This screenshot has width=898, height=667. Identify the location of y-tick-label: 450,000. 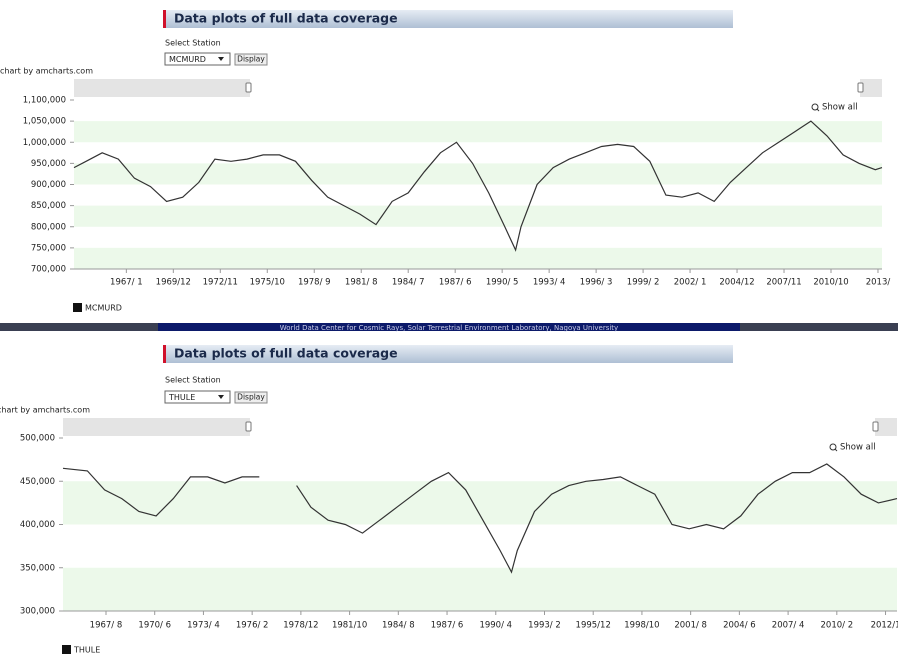
(37, 482).